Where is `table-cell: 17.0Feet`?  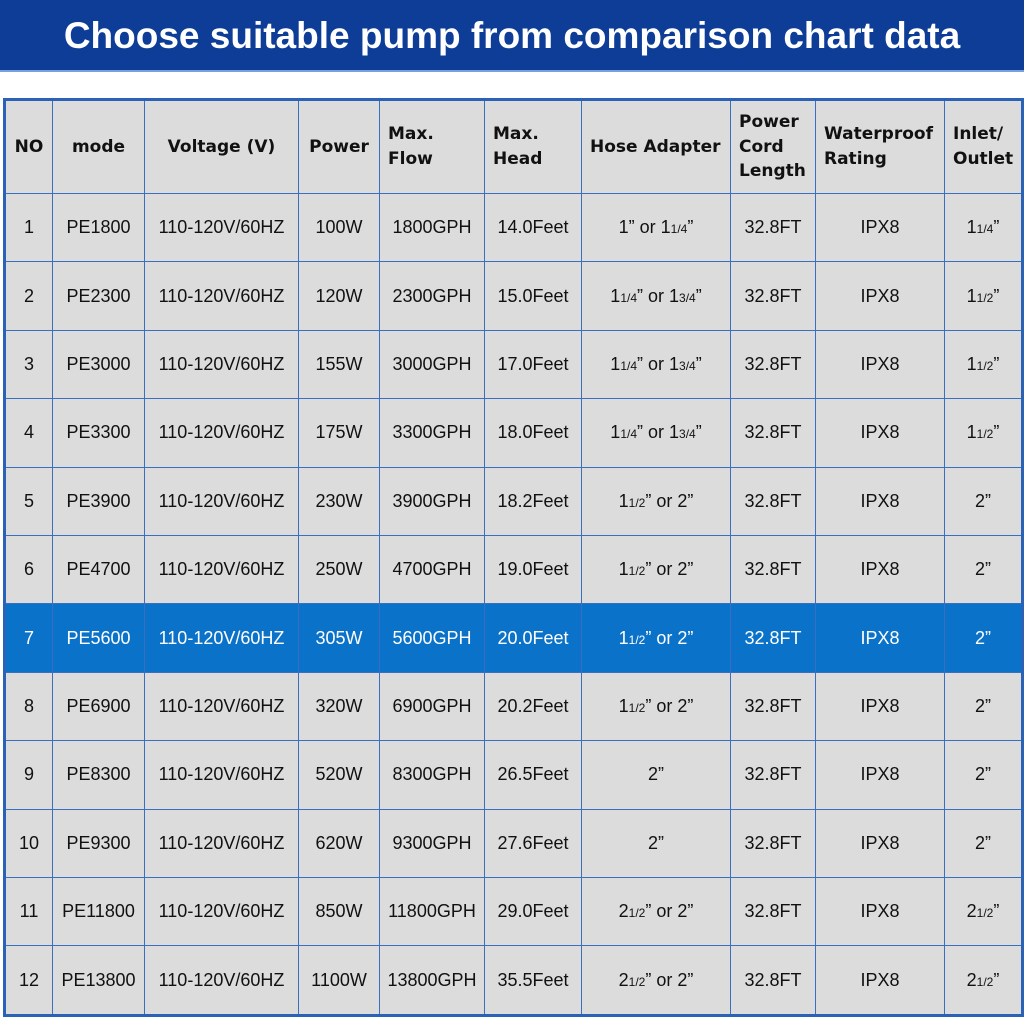
table-cell: 17.0Feet is located at coordinates (533, 364).